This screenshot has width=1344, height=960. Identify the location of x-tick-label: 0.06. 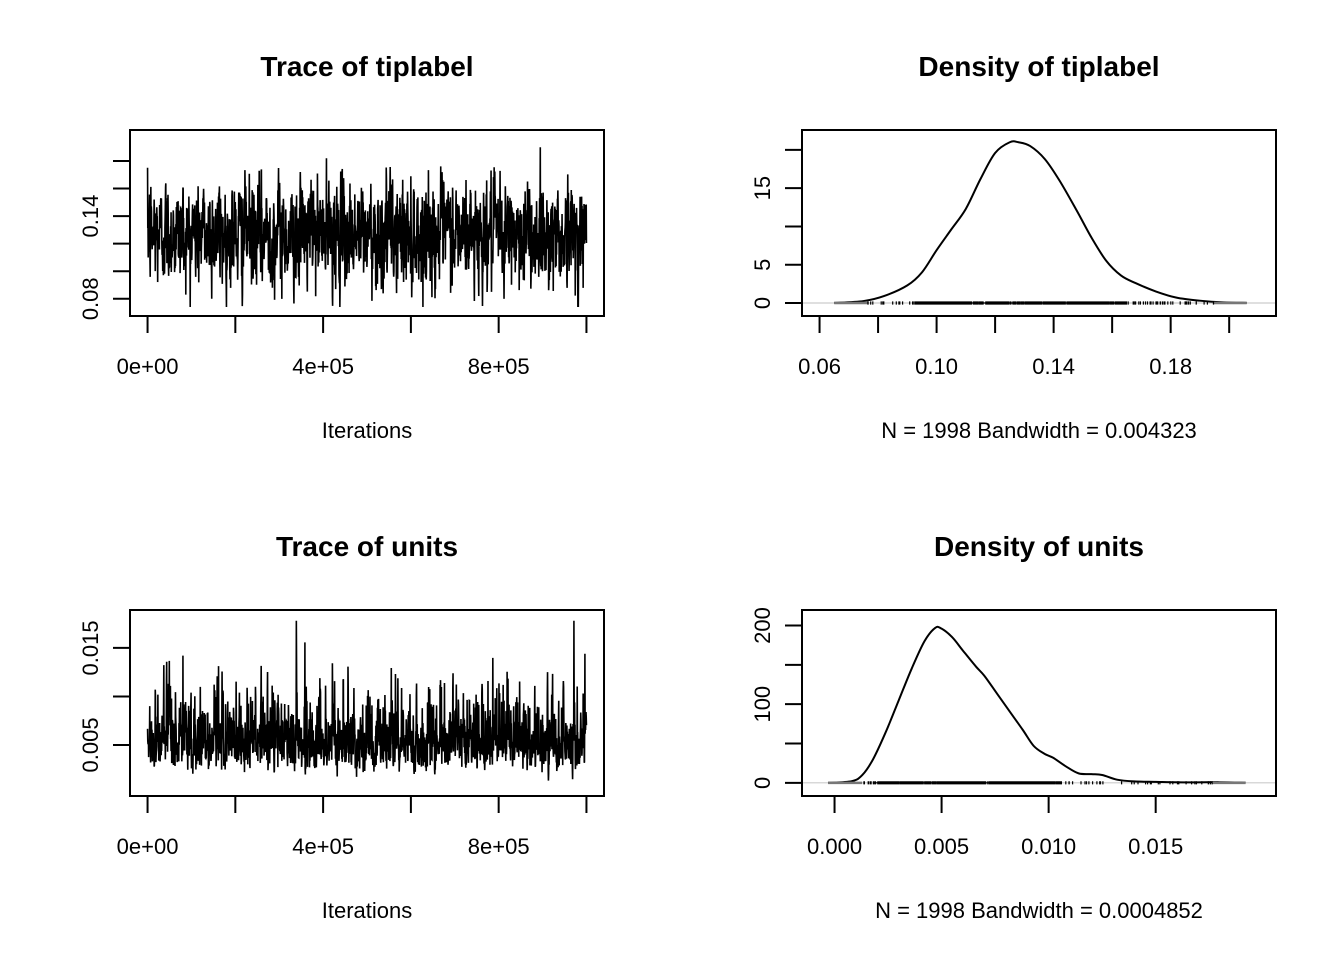
(819, 366).